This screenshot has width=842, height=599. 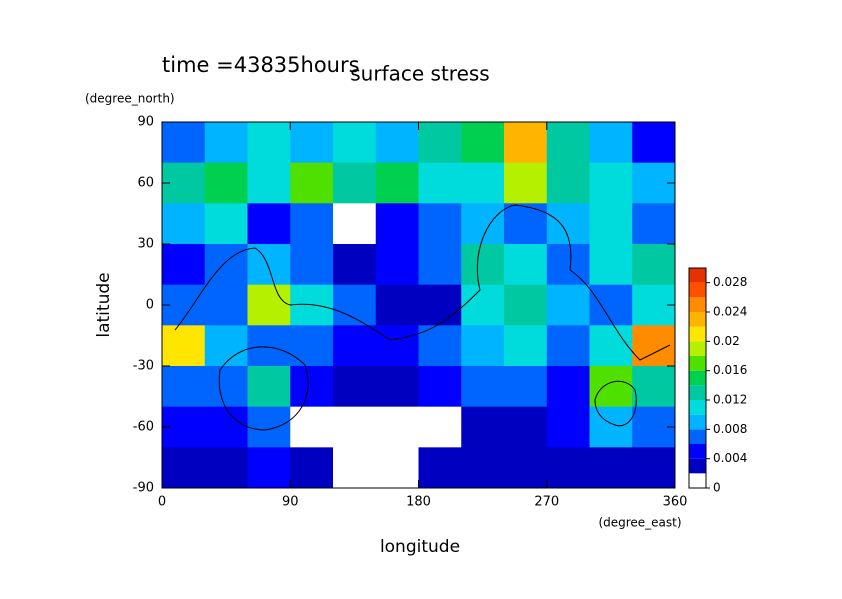 I want to click on y-axis-label: latitude, so click(x=104, y=304).